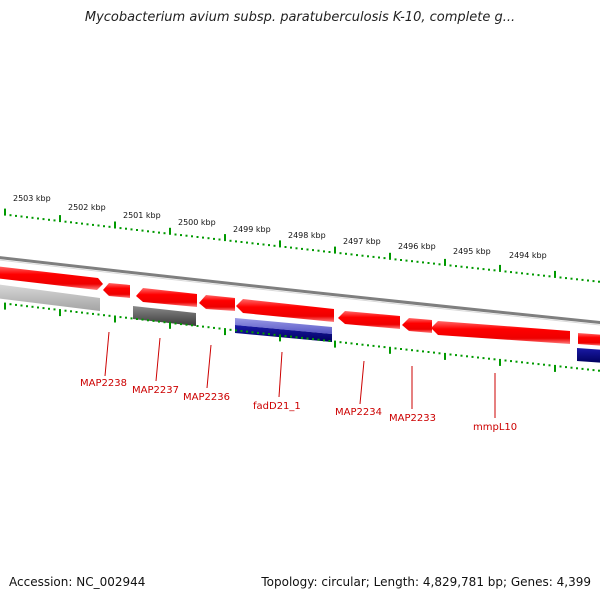  Describe the element at coordinates (277, 406) in the screenshot. I see `gene-label: fadD21_1` at that location.